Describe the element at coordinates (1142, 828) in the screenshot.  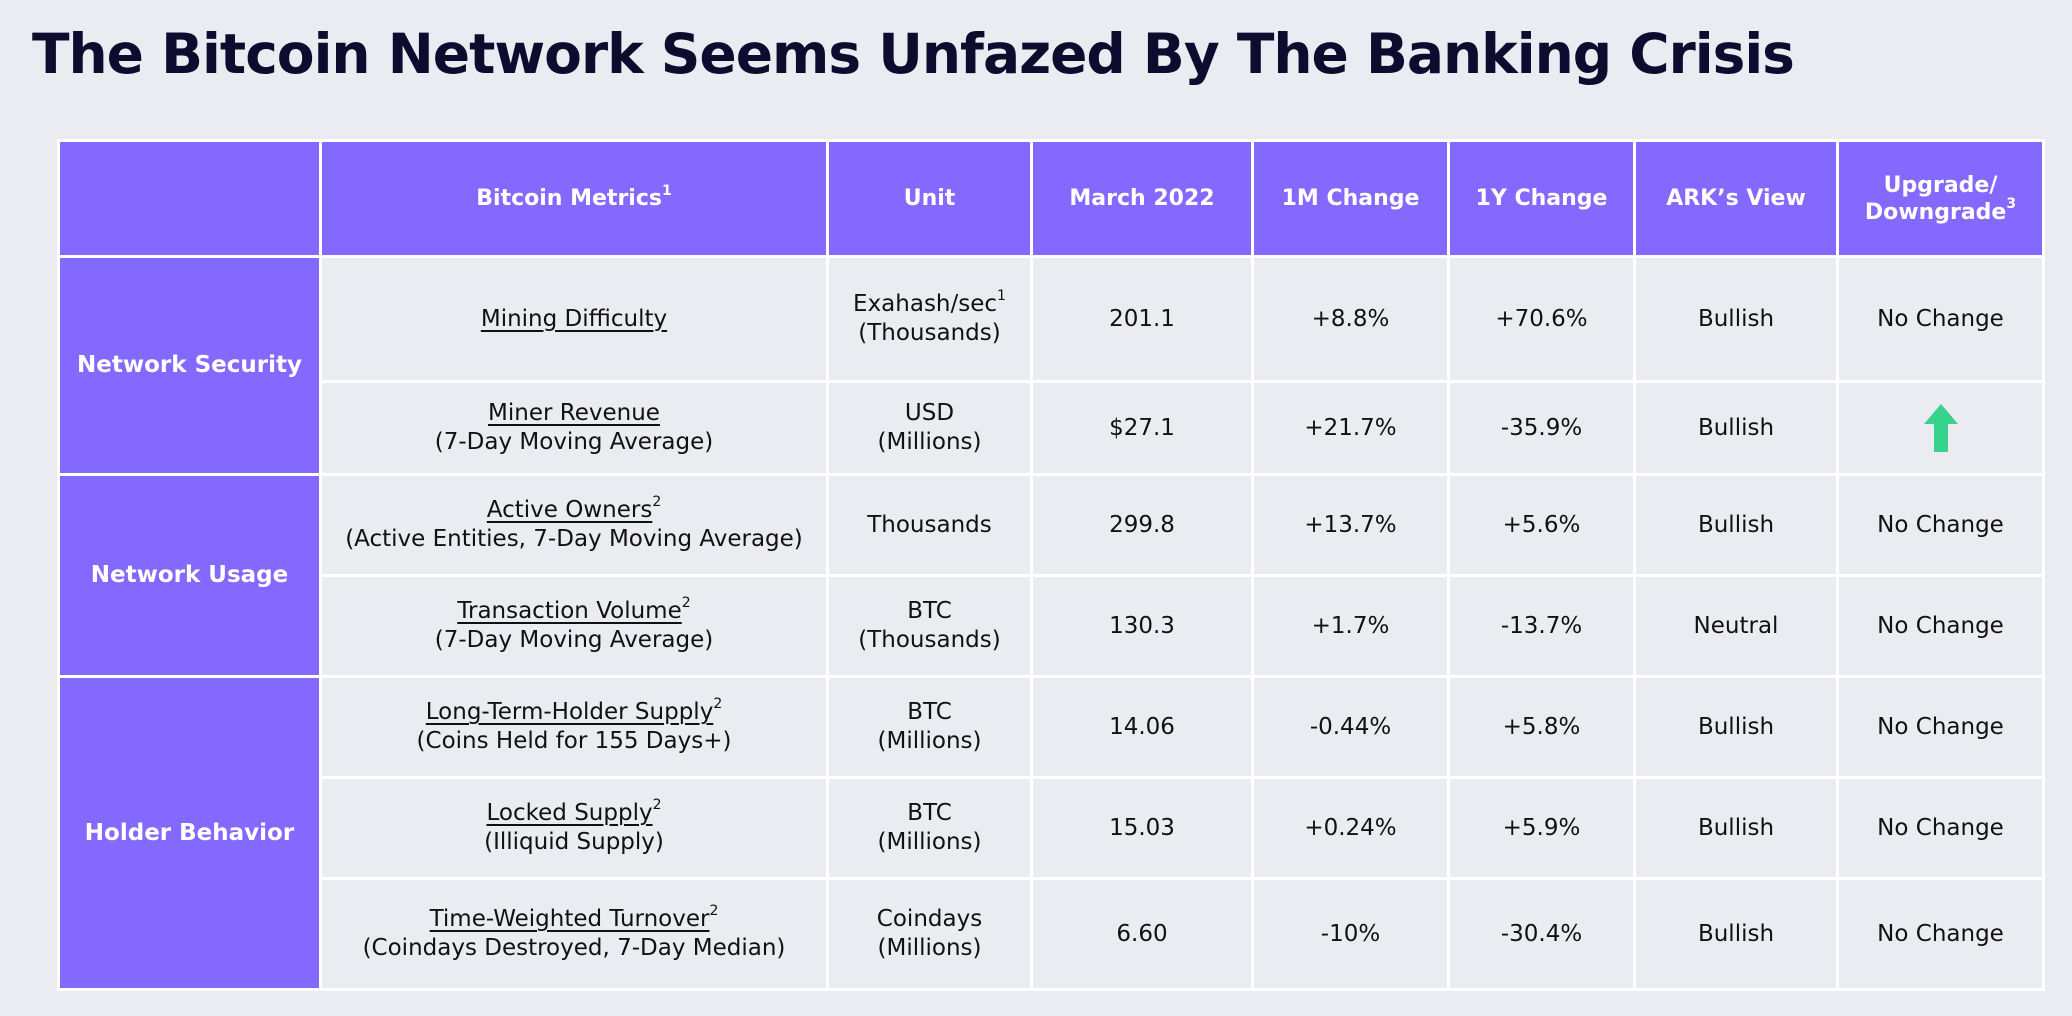
I see `march-value-cell: 15.03` at that location.